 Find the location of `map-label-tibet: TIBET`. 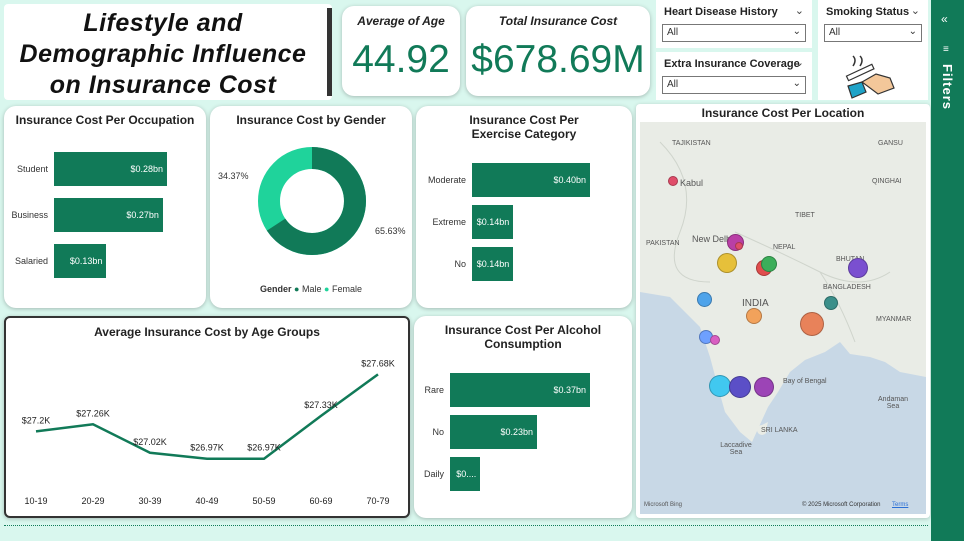

map-label-tibet: TIBET is located at coordinates (805, 215).